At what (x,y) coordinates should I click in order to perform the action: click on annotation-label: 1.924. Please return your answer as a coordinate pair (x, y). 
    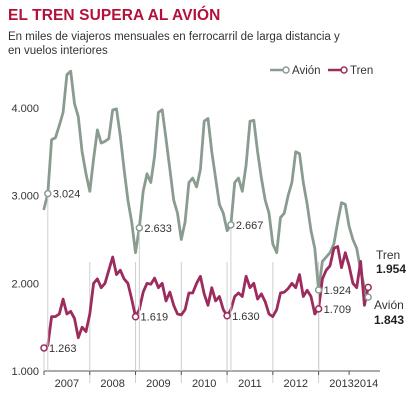
    Looking at the image, I should click on (338, 291).